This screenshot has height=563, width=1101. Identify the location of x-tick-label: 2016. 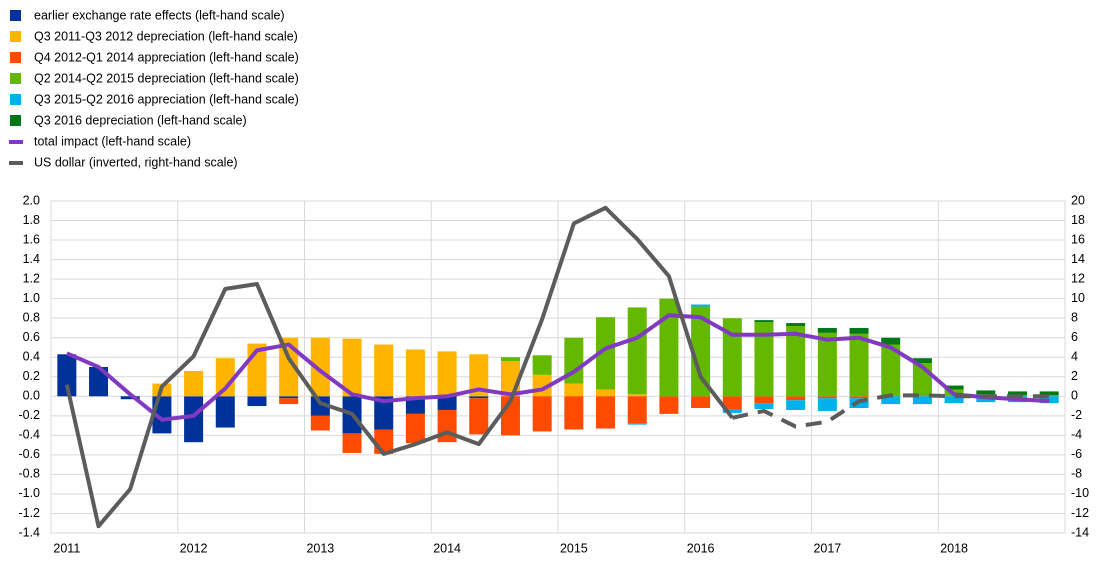
(701, 548).